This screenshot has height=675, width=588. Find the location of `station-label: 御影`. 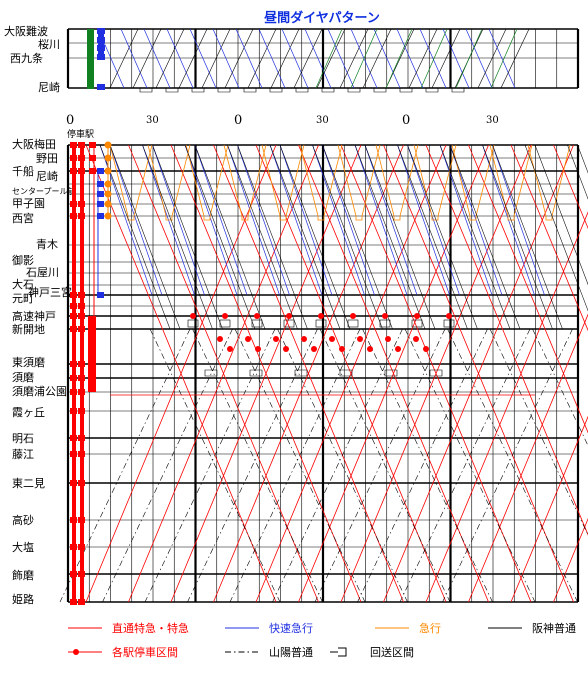

station-label: 御影 is located at coordinates (23, 260).